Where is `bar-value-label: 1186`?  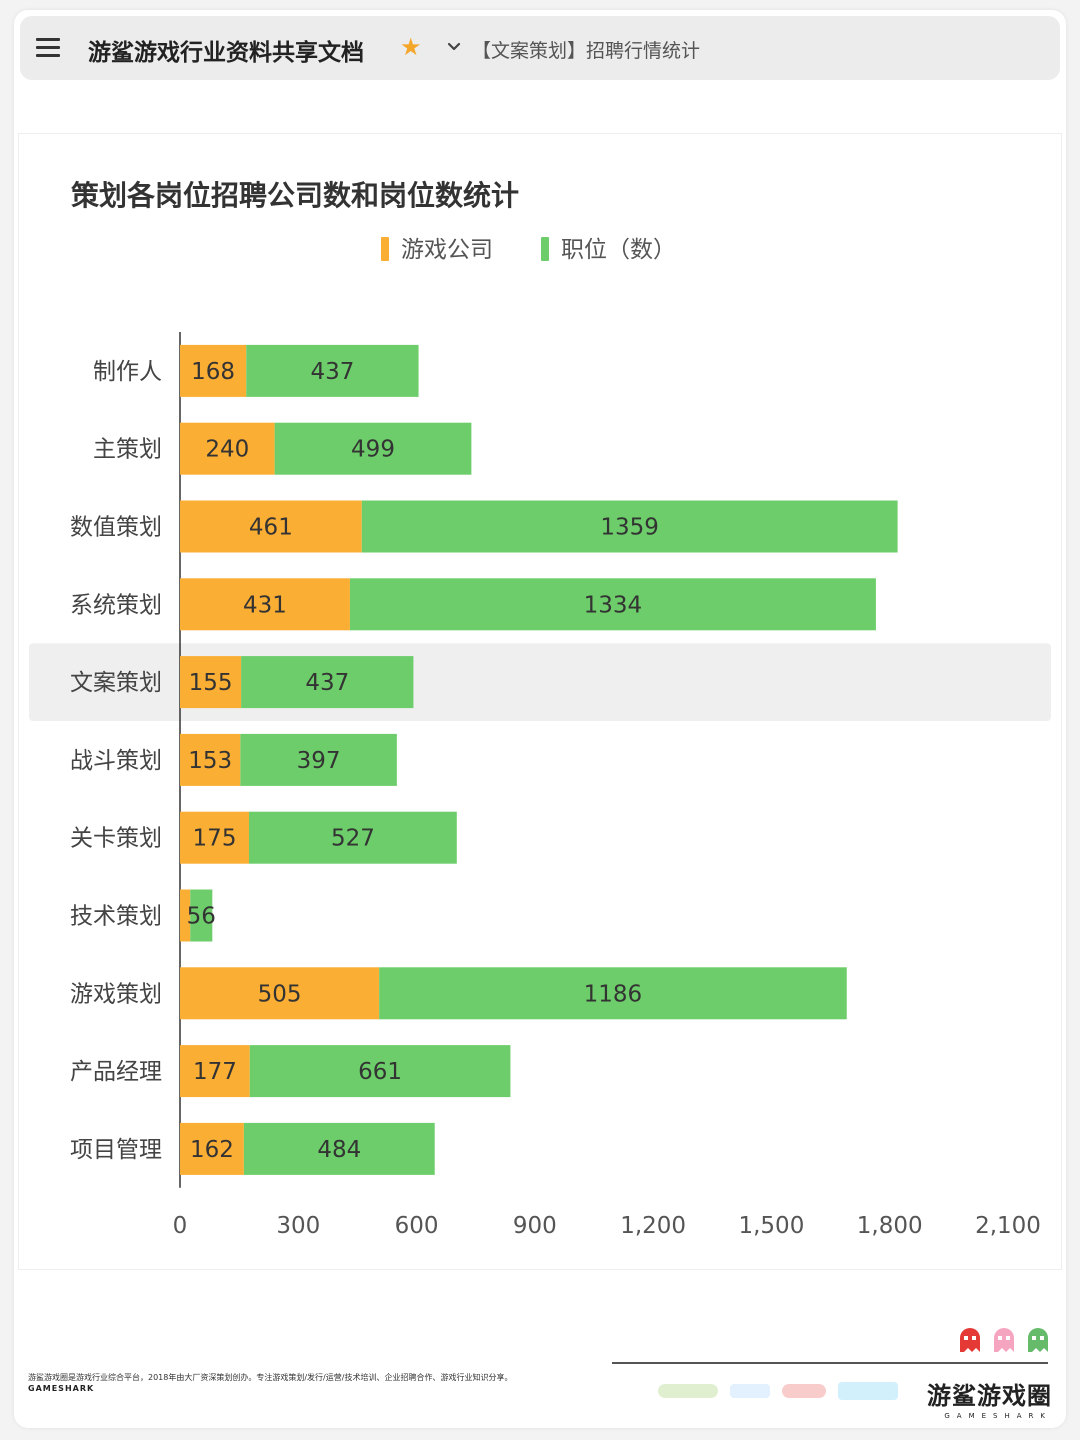 bar-value-label: 1186 is located at coordinates (613, 994).